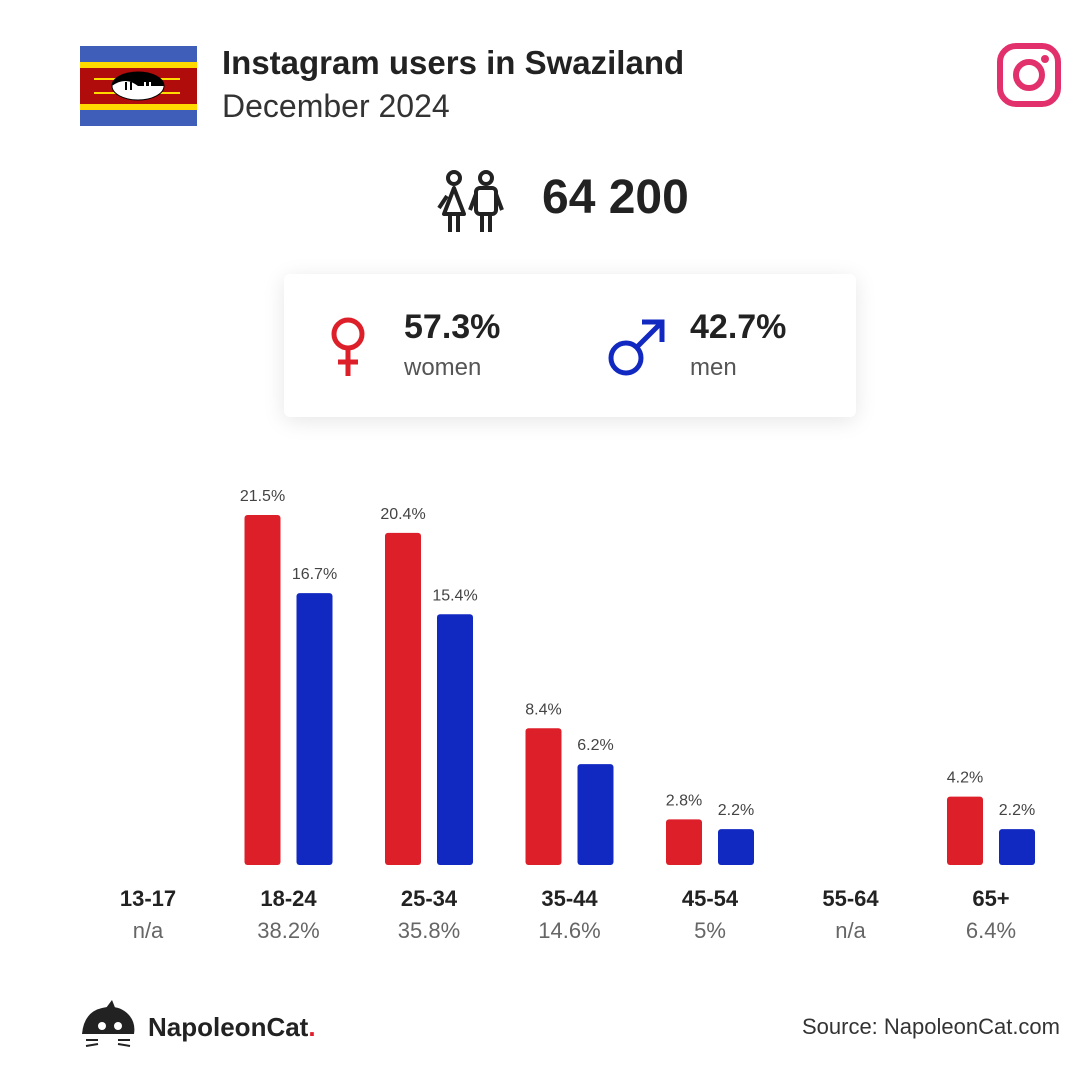 The width and height of the screenshot is (1080, 1080). Describe the element at coordinates (991, 930) in the screenshot. I see `group-total-65+: 6.4%` at that location.